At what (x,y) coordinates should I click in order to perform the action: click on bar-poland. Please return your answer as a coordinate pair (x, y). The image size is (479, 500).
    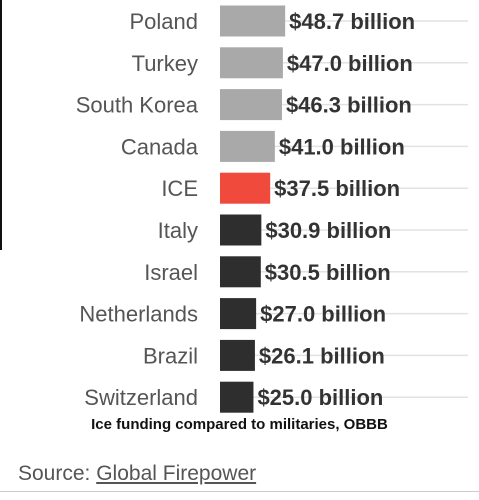
    Looking at the image, I should click on (253, 21).